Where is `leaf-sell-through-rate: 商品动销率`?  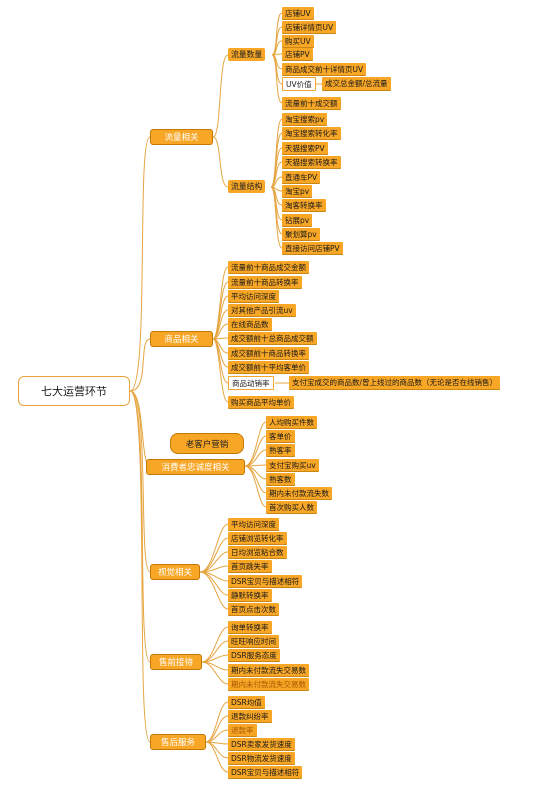
leaf-sell-through-rate: 商品动销率 is located at coordinates (251, 383).